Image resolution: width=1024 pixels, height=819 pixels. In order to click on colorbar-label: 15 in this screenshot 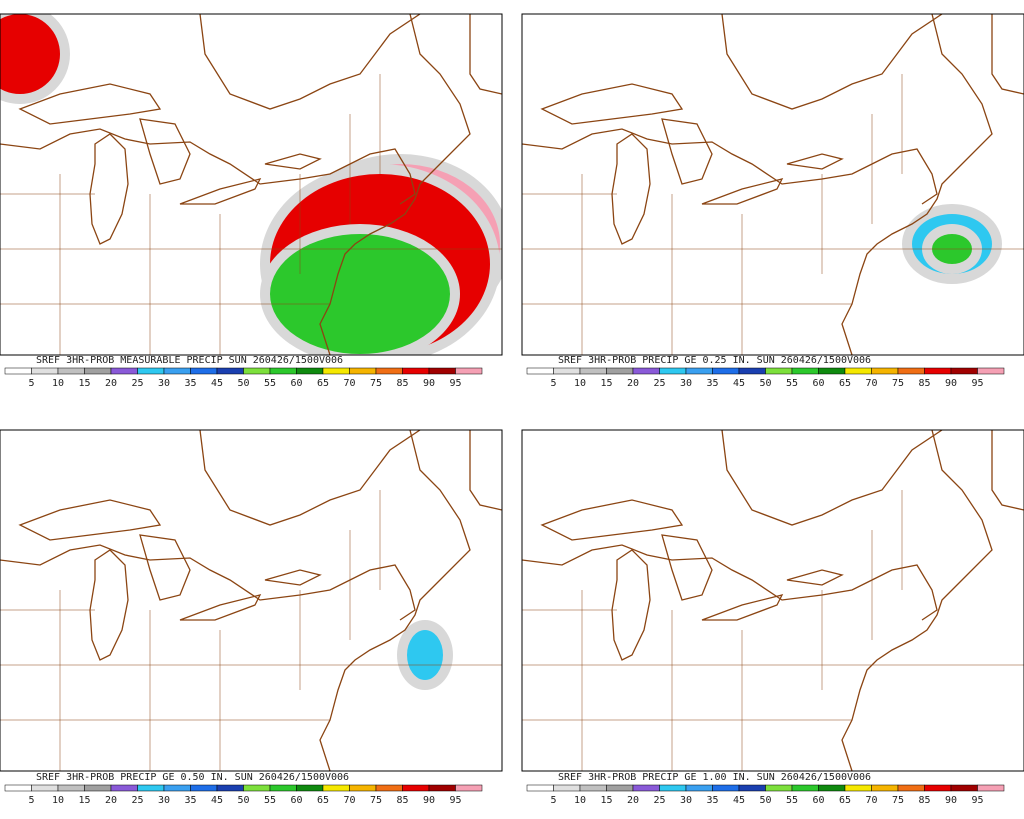, I will do `click(84, 800)`.